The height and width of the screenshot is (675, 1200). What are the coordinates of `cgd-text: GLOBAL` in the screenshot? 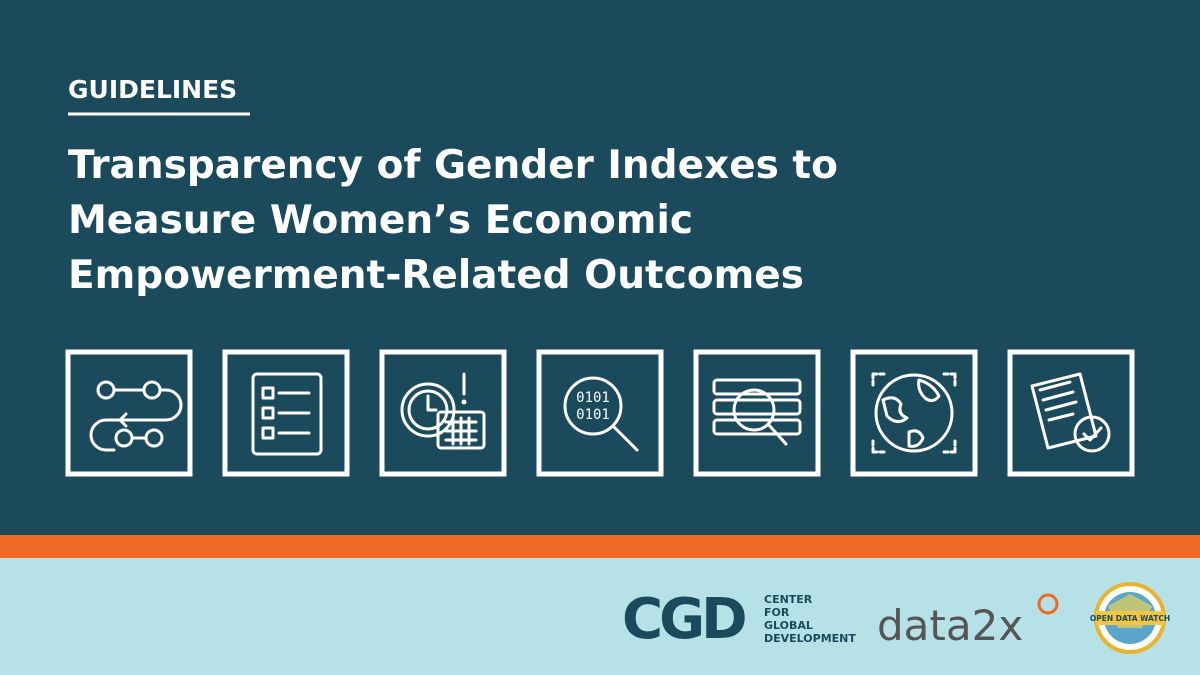 It's located at (788, 625).